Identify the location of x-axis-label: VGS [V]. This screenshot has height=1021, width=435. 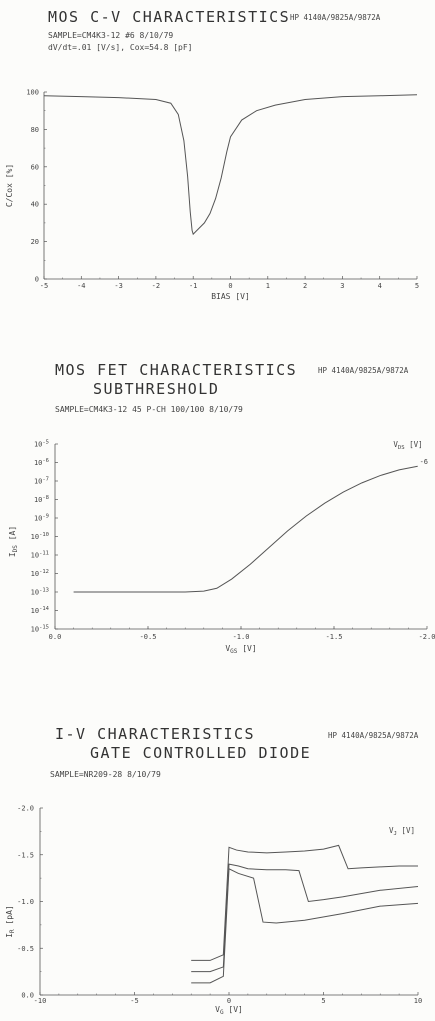
(240, 649).